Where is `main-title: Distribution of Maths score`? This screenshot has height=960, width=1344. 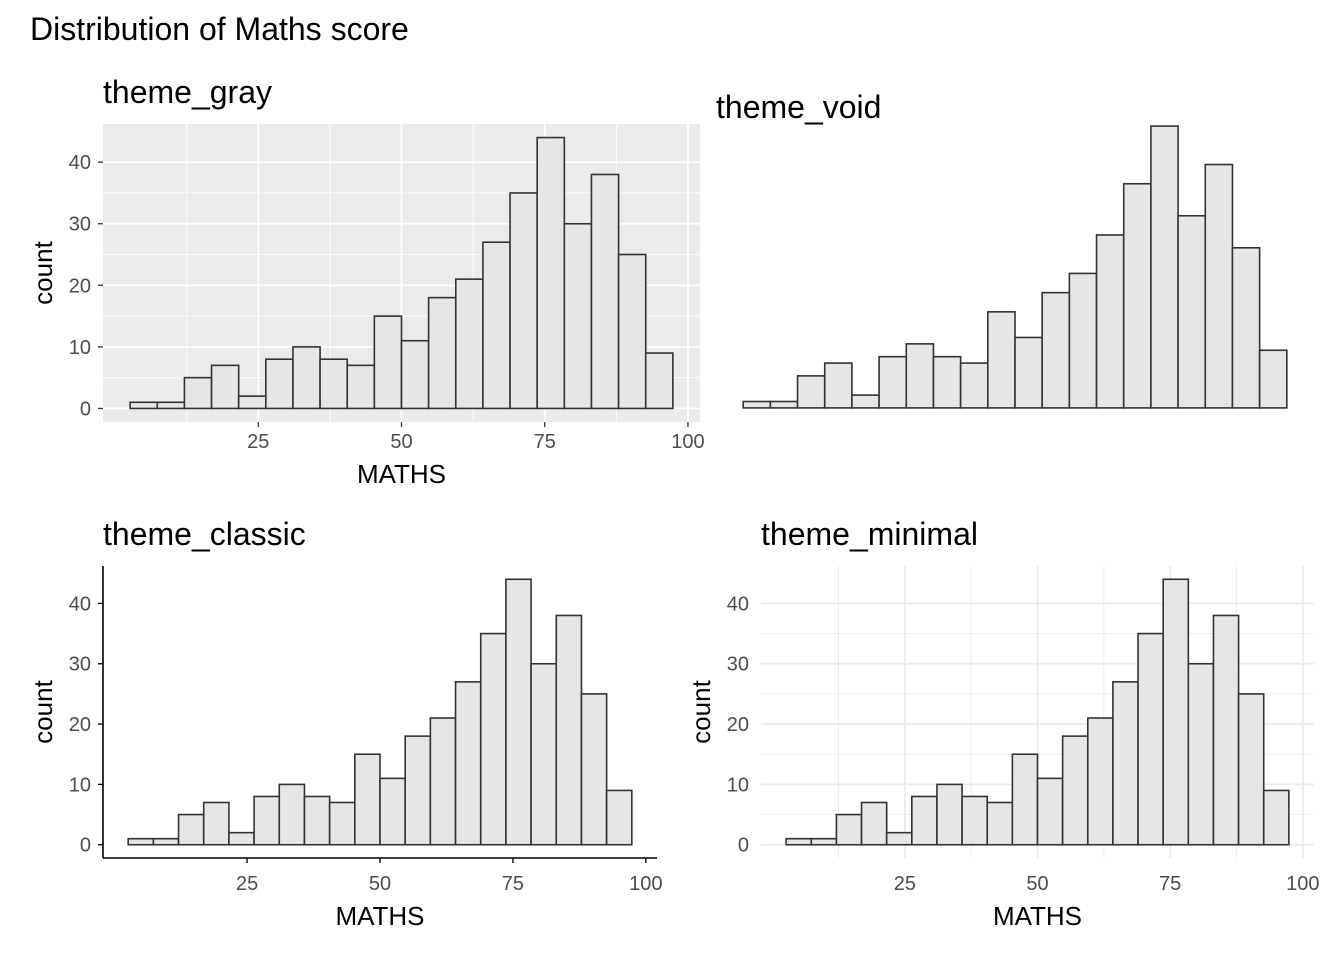 main-title: Distribution of Maths score is located at coordinates (219, 29).